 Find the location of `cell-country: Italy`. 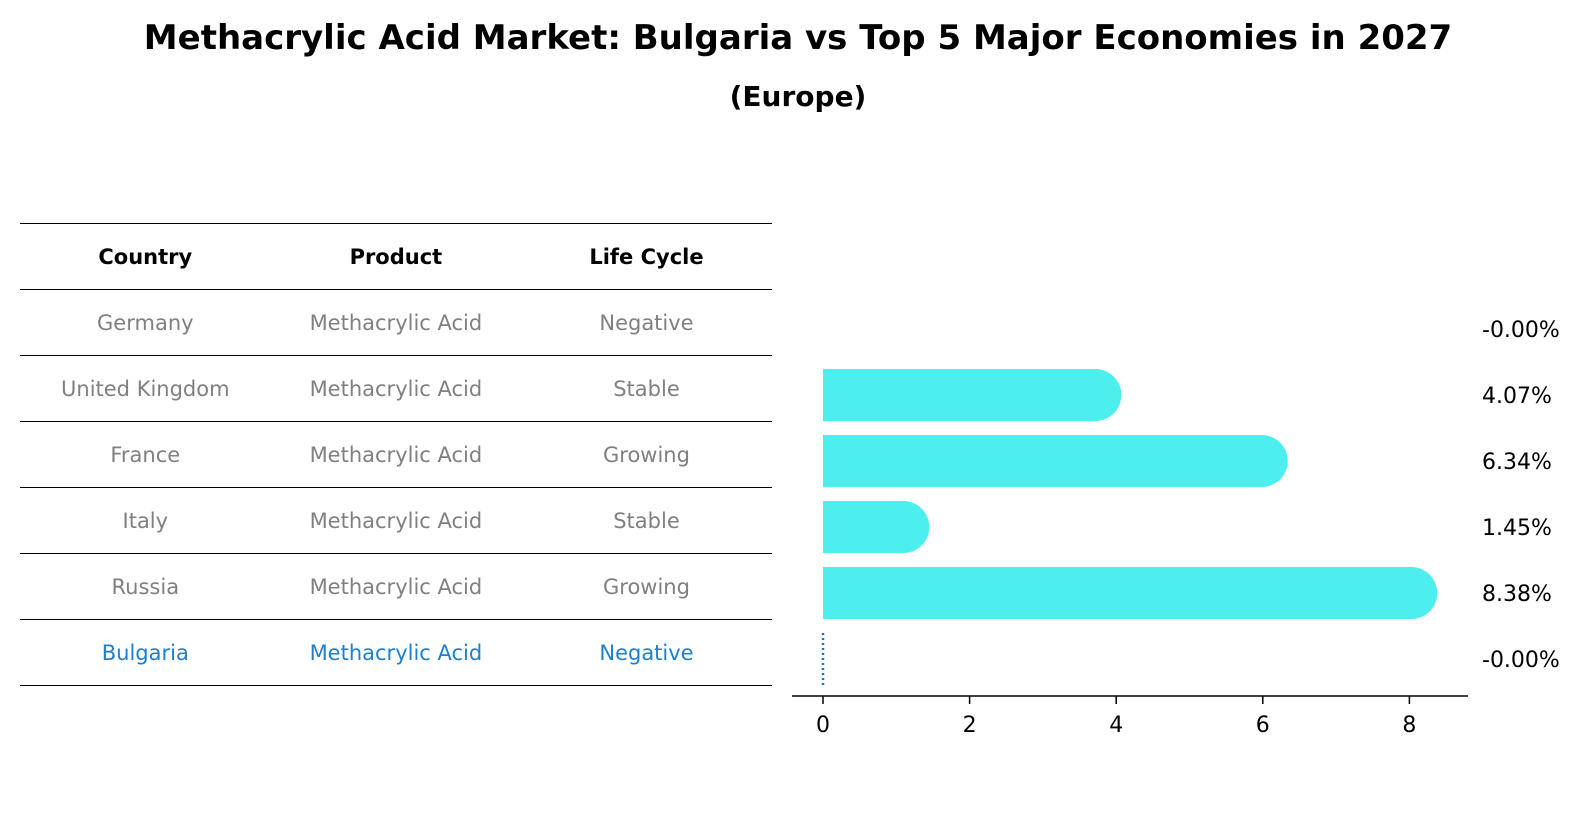

cell-country: Italy is located at coordinates (145, 520).